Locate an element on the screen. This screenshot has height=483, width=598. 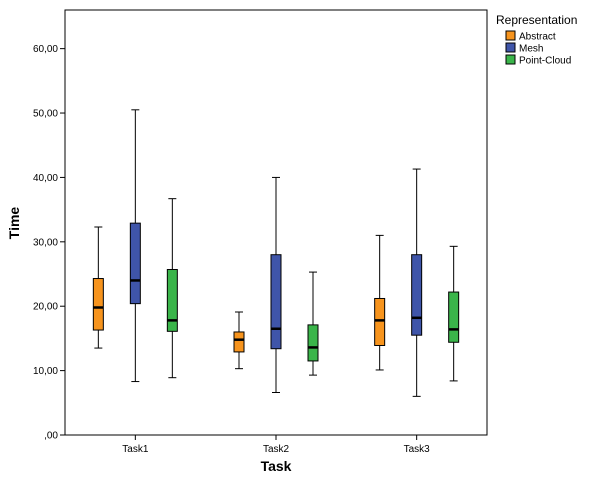
box-task2-abstract is located at coordinates (239, 340).